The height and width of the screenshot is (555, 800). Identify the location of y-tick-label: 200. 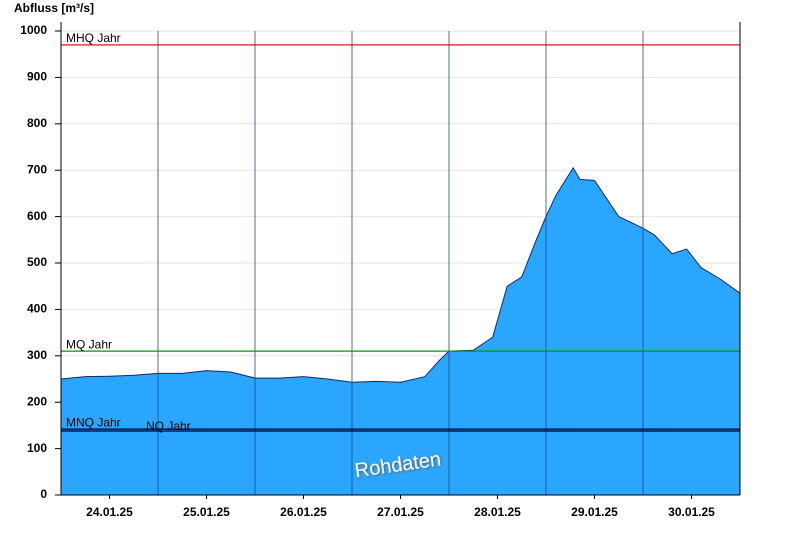
(37, 401).